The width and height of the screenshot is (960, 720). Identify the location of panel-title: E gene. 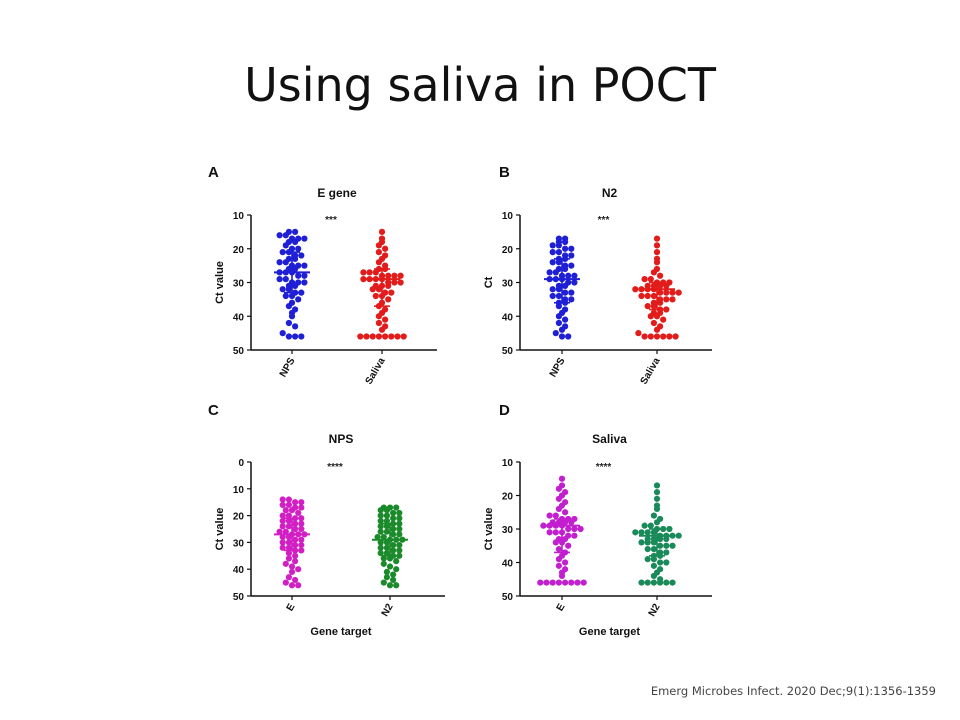
(337, 193).